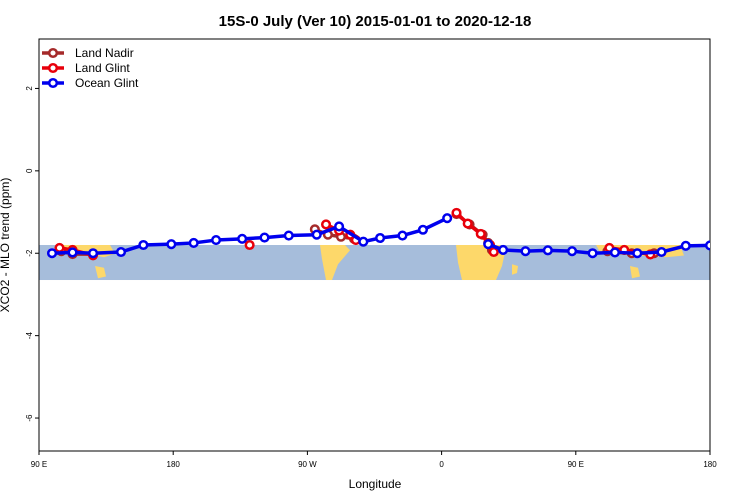  I want to click on series-ocean-glint, so click(378, 236).